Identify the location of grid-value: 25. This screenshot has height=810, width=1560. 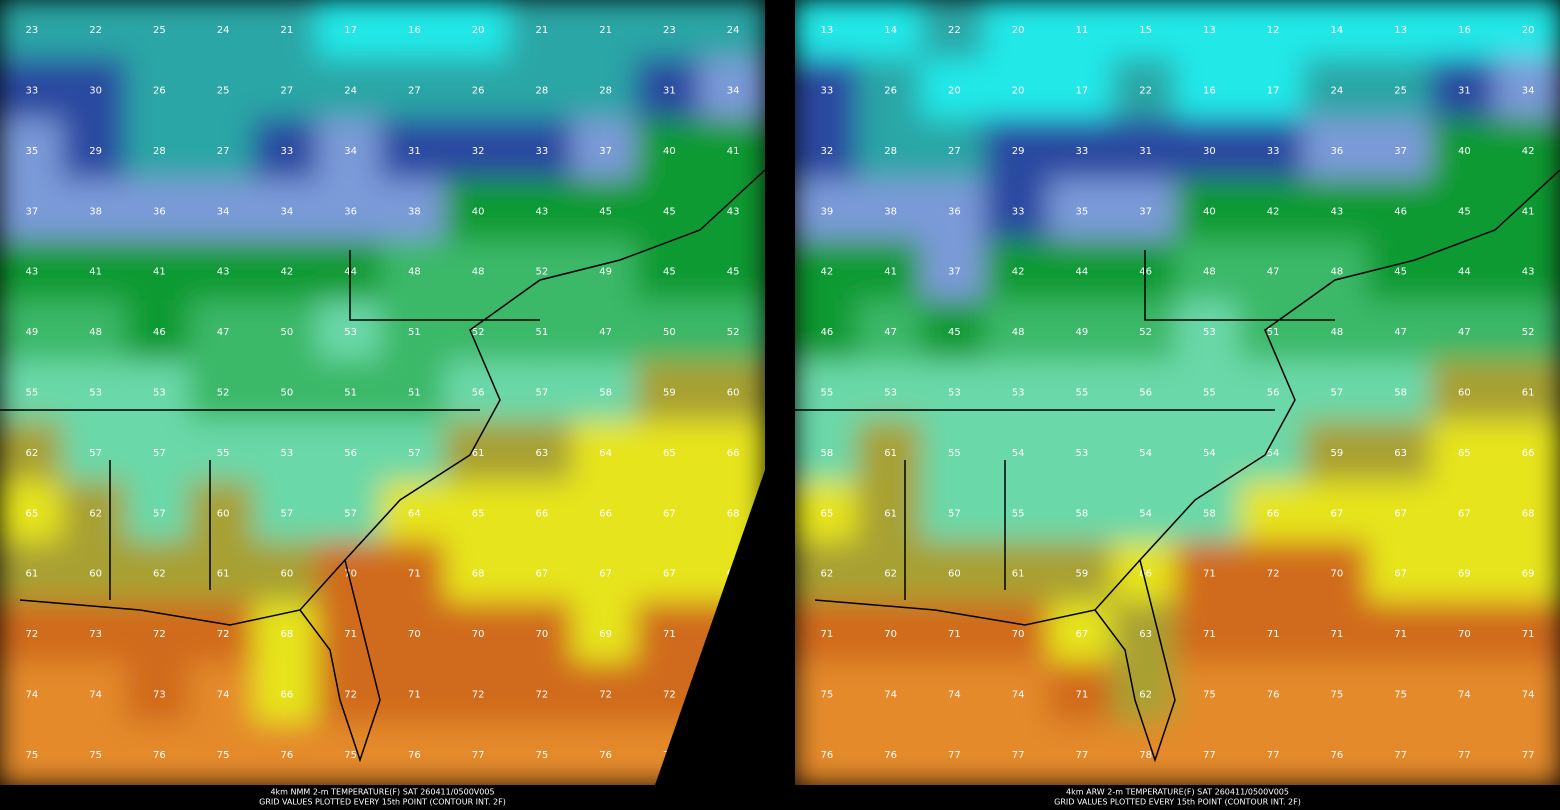
(159, 30).